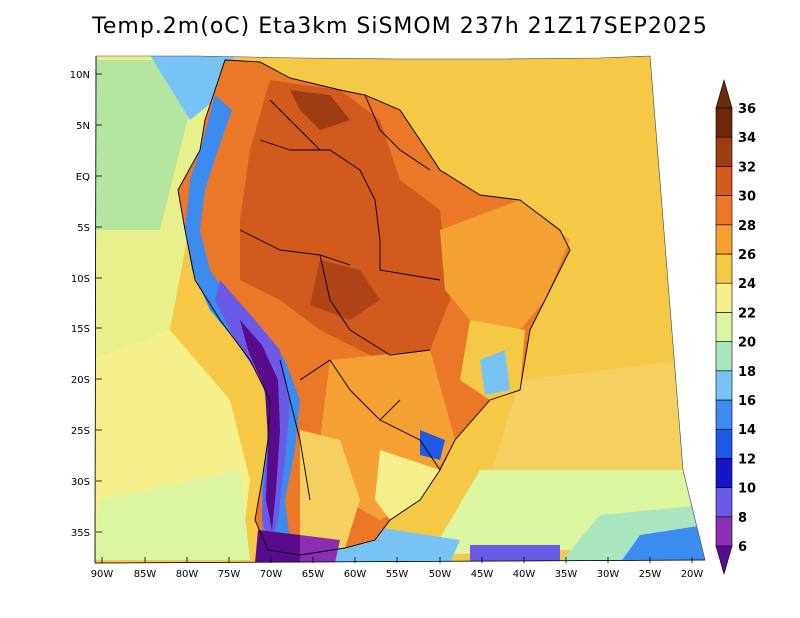 The image size is (800, 618). I want to click on colorbar-label: 10, so click(747, 489).